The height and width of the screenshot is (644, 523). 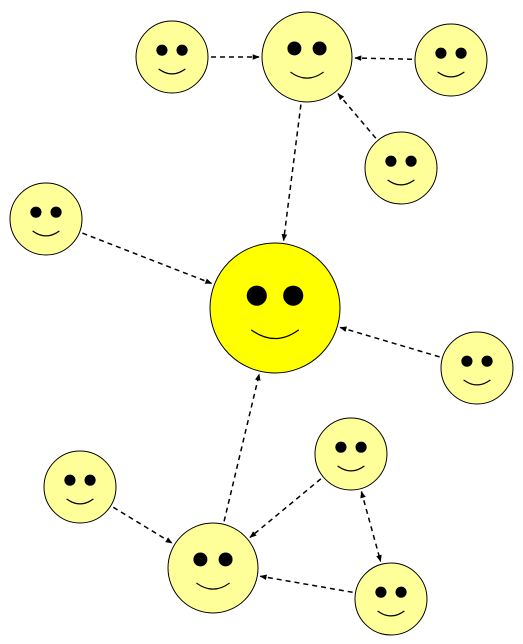 I want to click on node-top-hub-smiley-face-icon, so click(x=307, y=57).